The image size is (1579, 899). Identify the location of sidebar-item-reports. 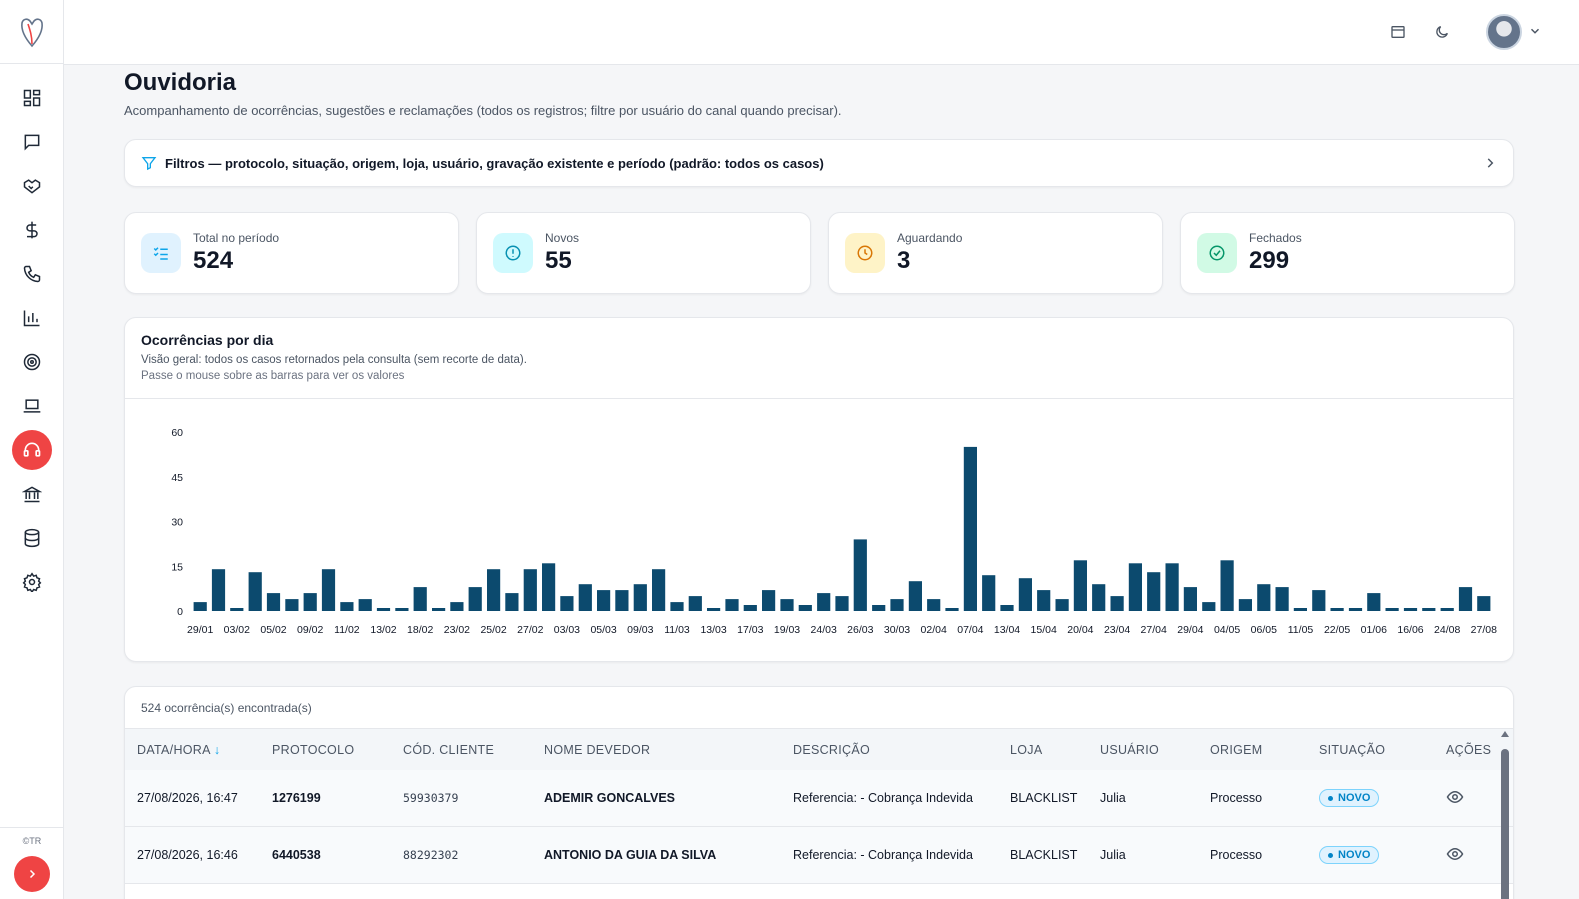
(32, 318).